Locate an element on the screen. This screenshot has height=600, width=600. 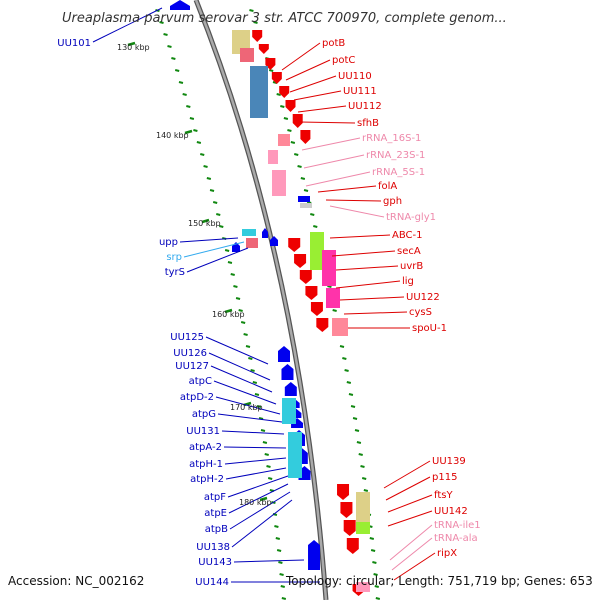
gene-label: UU125 is located at coordinates (187, 337).